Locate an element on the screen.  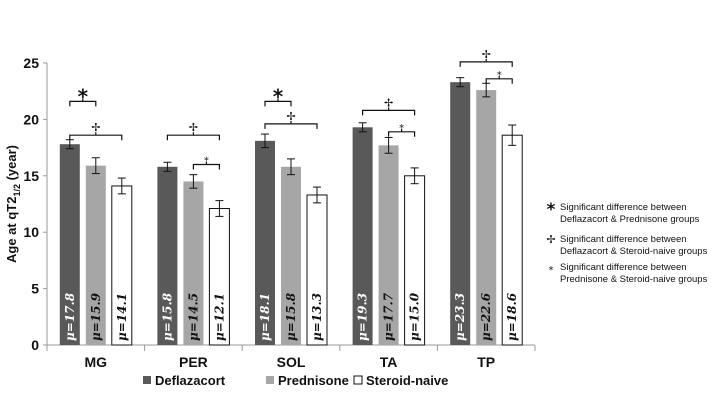
bar-value-label: μ=15.9 is located at coordinates (96, 316).